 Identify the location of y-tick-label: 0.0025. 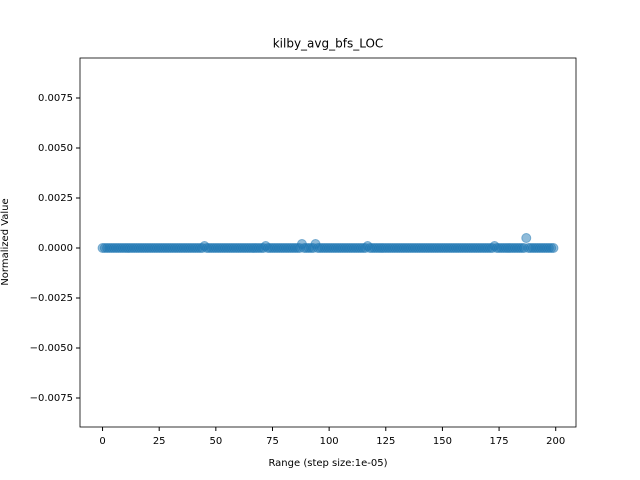
(55, 198).